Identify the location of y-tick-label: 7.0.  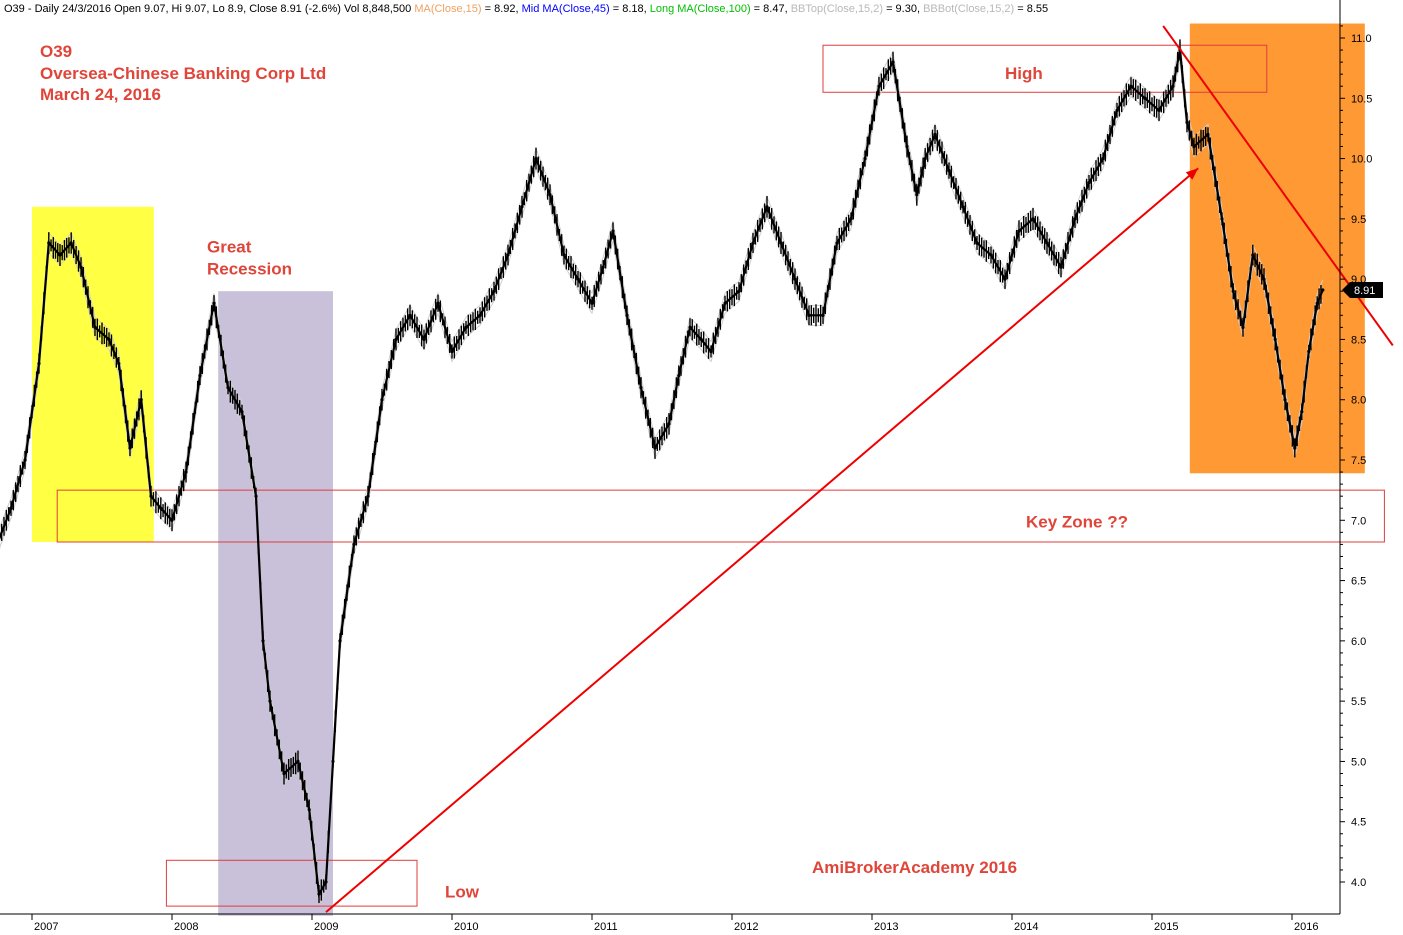
(1358, 521).